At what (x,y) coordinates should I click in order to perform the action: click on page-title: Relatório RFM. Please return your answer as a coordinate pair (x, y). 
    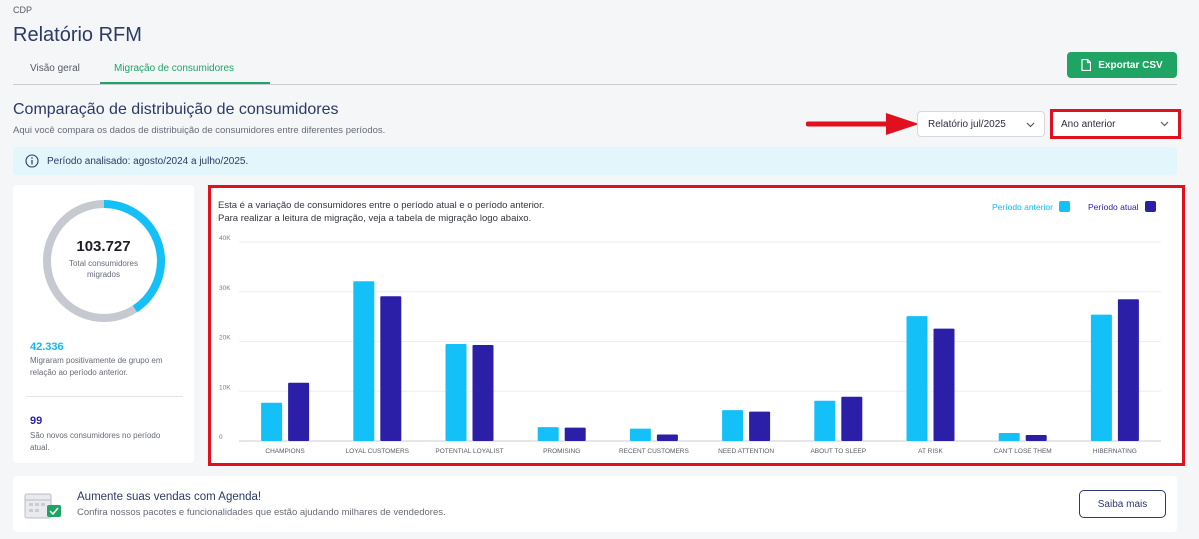
    Looking at the image, I should click on (77, 35).